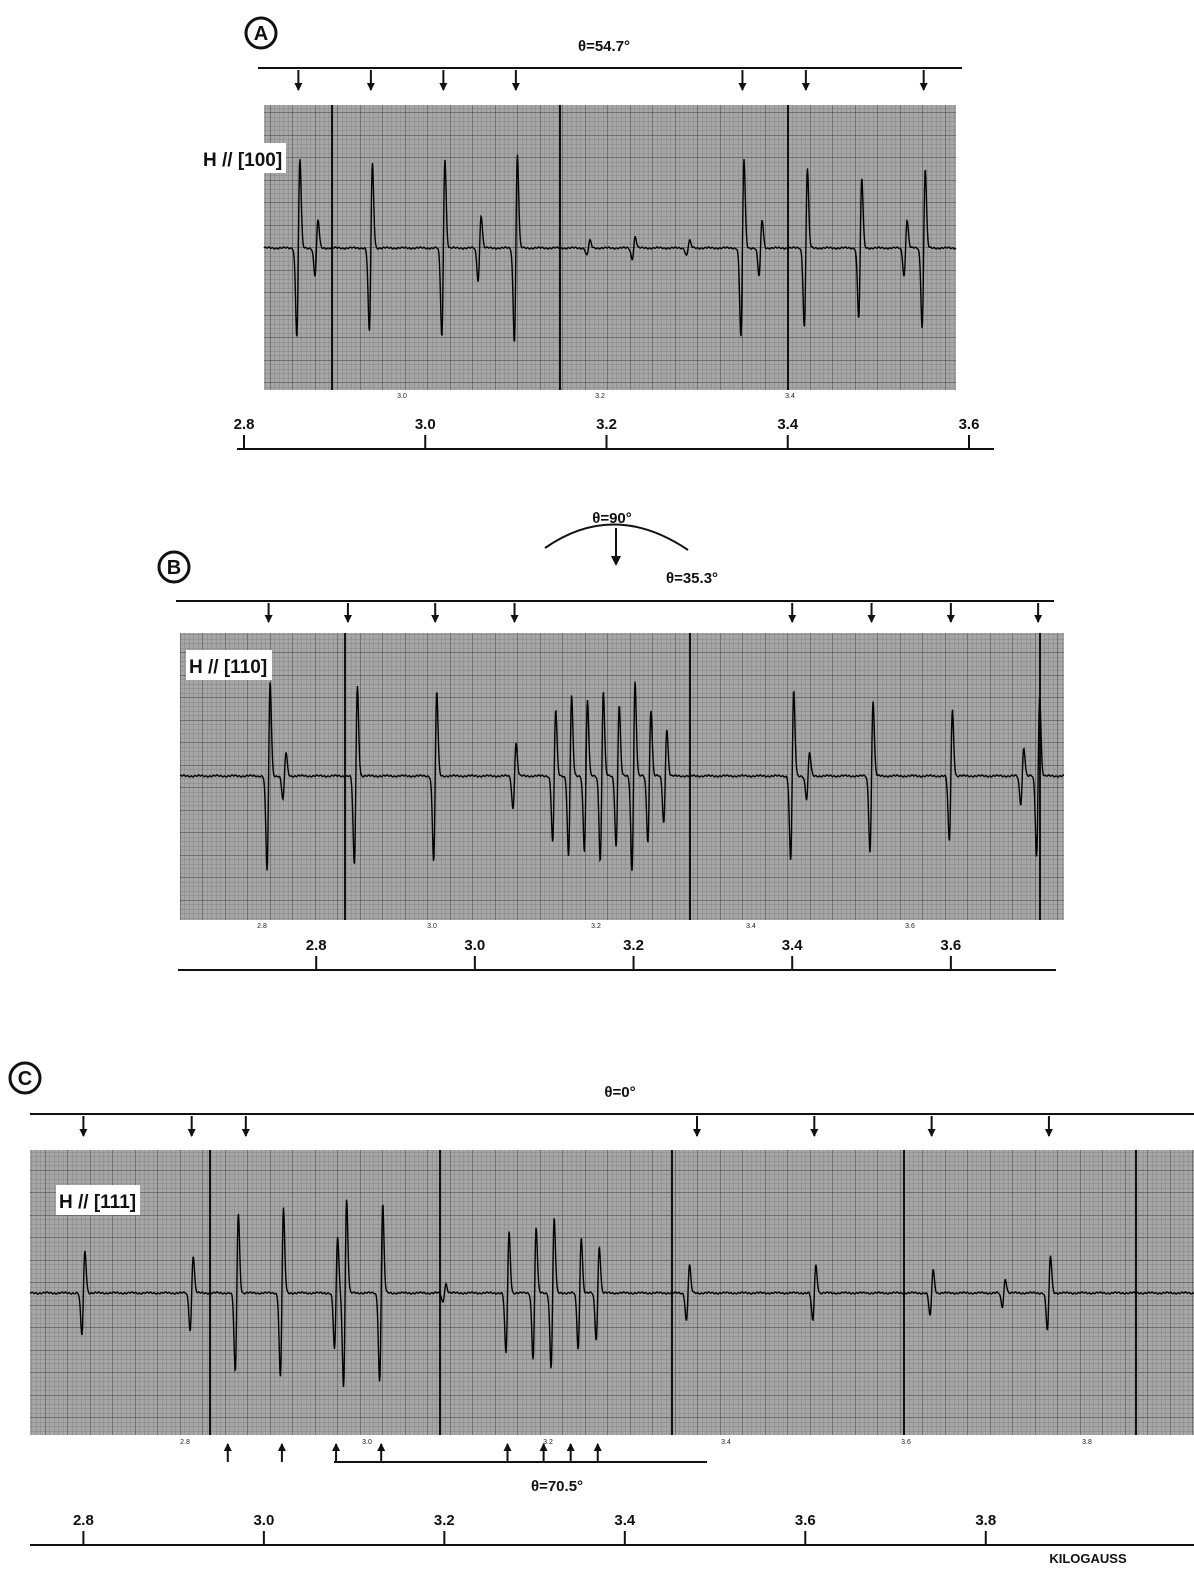 Image resolution: width=1194 pixels, height=1582 pixels. Describe the element at coordinates (242, 160) in the screenshot. I see `panel-a-orientation: H // [100]` at that location.